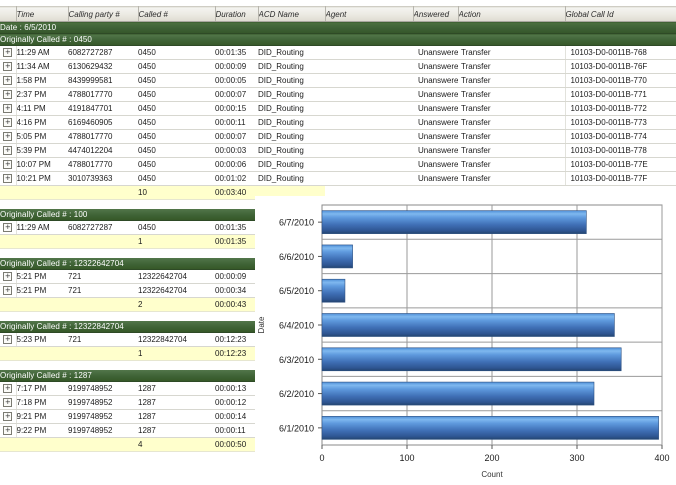 This screenshot has height=485, width=676. I want to click on xtick-label-400: 400, so click(661, 458).